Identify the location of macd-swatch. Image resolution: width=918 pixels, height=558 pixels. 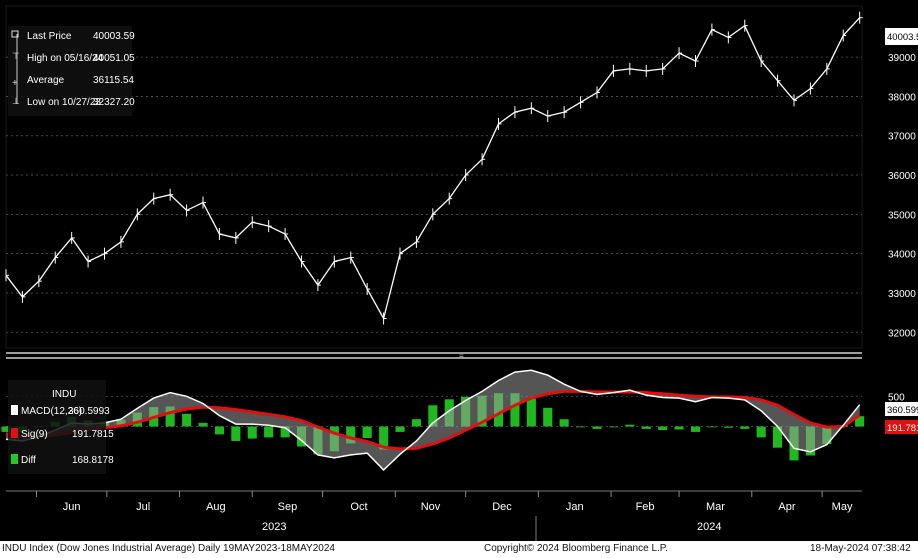
(14, 410).